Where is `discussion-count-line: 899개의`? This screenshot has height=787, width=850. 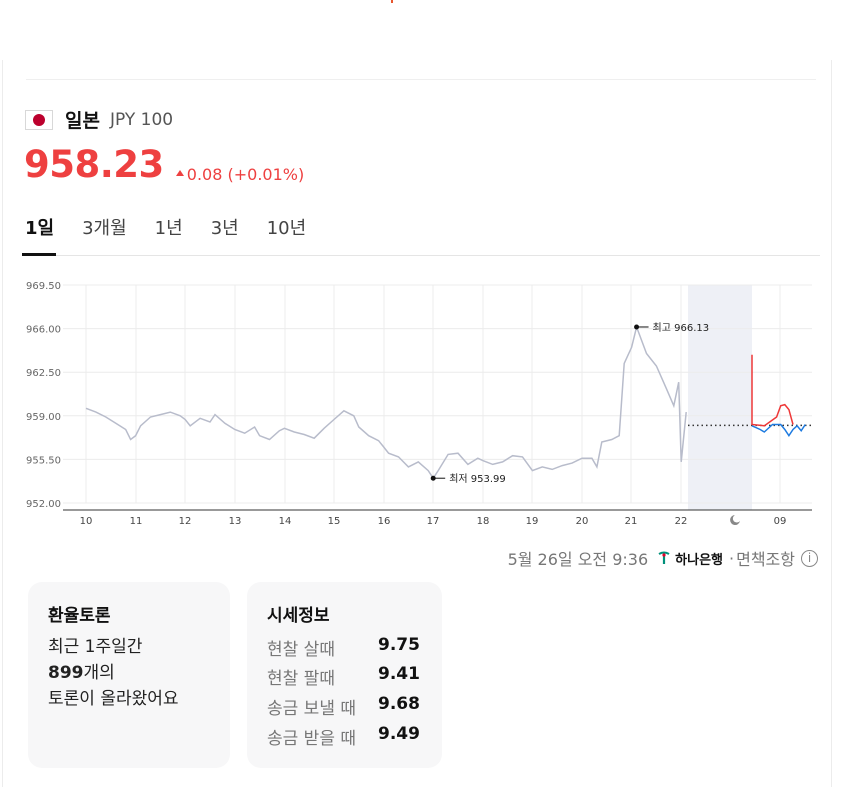
discussion-count-line: 899개의 is located at coordinates (113, 673).